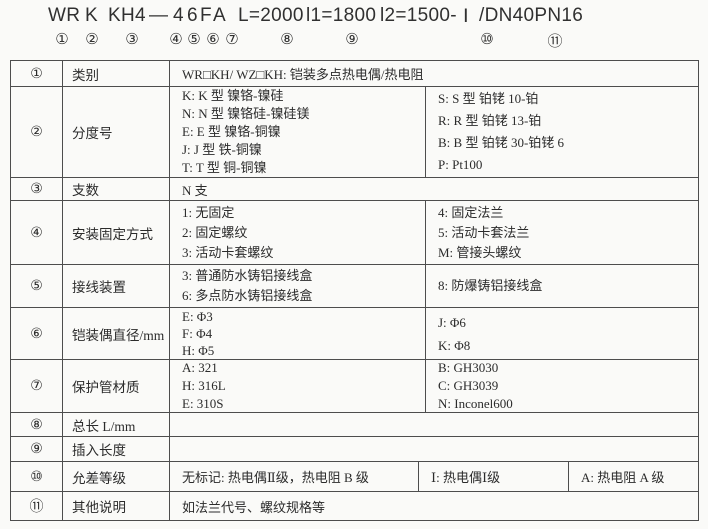 The width and height of the screenshot is (708, 529). What do you see at coordinates (228, 232) in the screenshot?
I see `cell-mounting-left: 1: 无固定 2: 固定螺纹 3: 活动卡套螺纹` at bounding box center [228, 232].